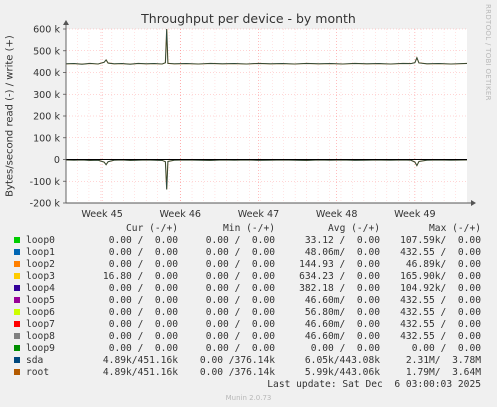  I want to click on y-tick-label: 600 k, so click(46, 30).